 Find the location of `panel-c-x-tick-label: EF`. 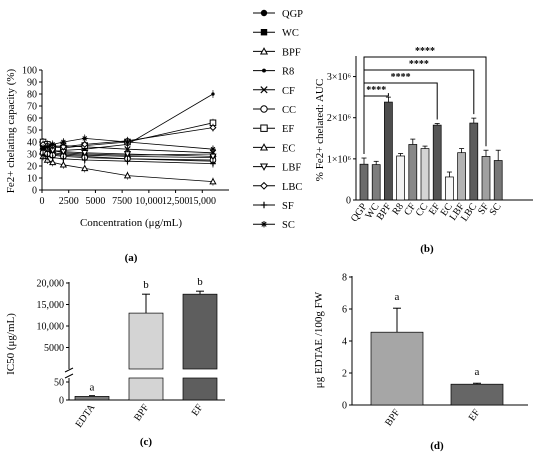

panel-c-x-tick-label: EF is located at coordinates (198, 410).